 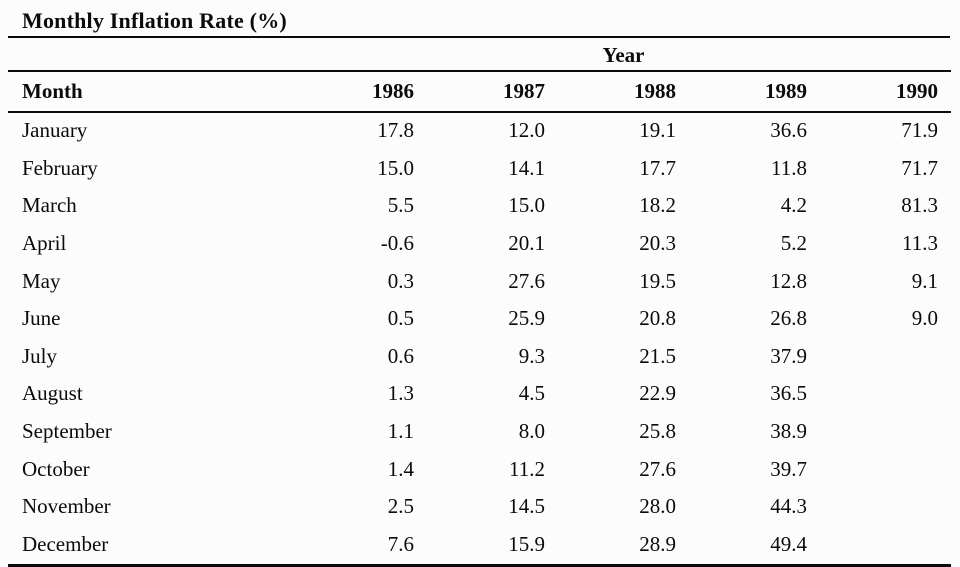 What do you see at coordinates (788, 393) in the screenshot?
I see `value-cell: 36.5` at bounding box center [788, 393].